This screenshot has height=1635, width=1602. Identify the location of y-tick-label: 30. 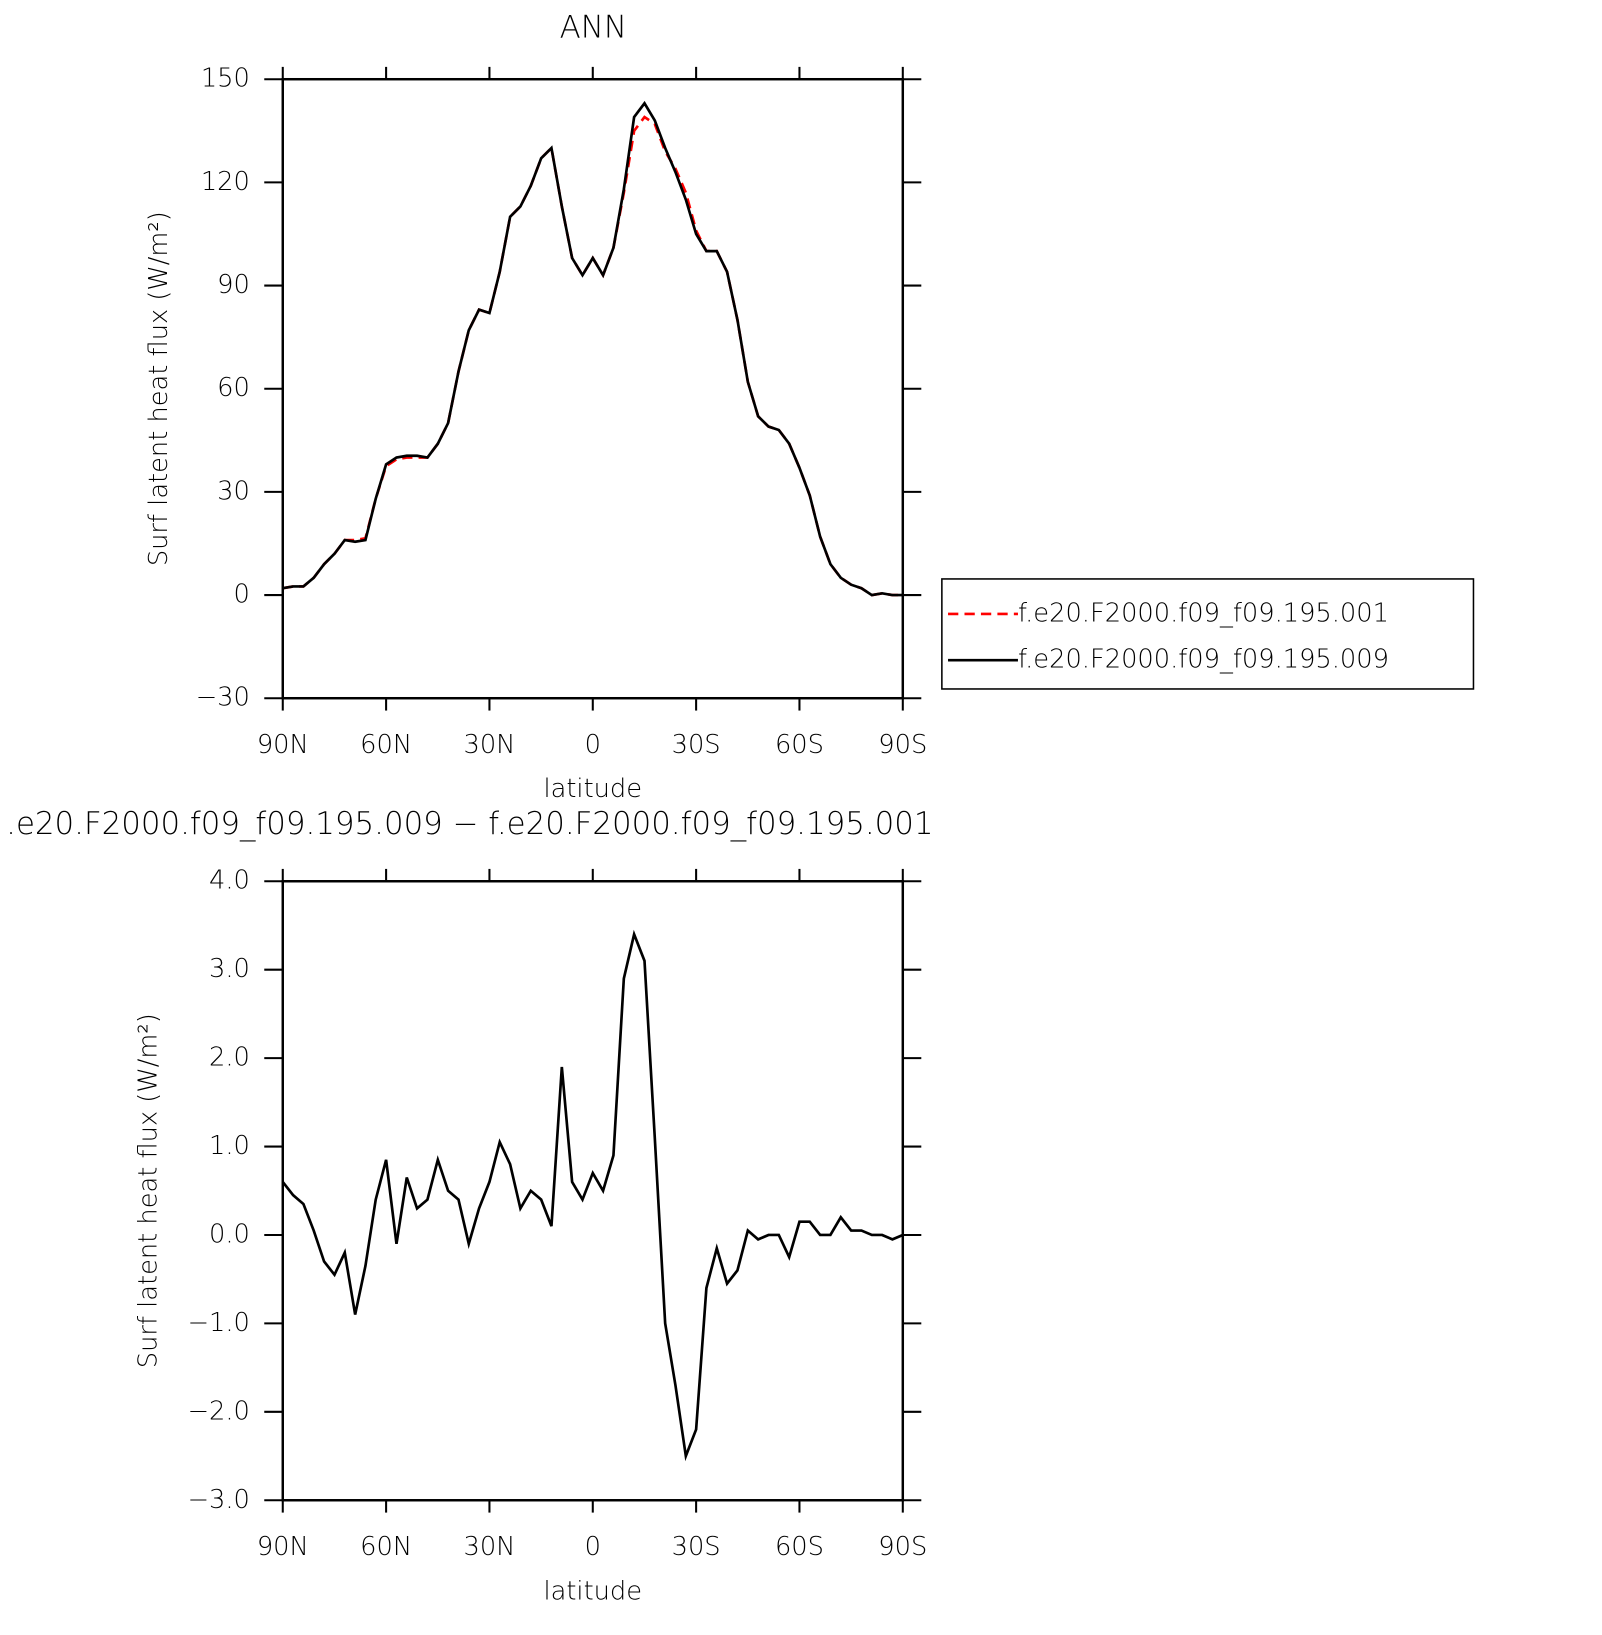
(233, 491).